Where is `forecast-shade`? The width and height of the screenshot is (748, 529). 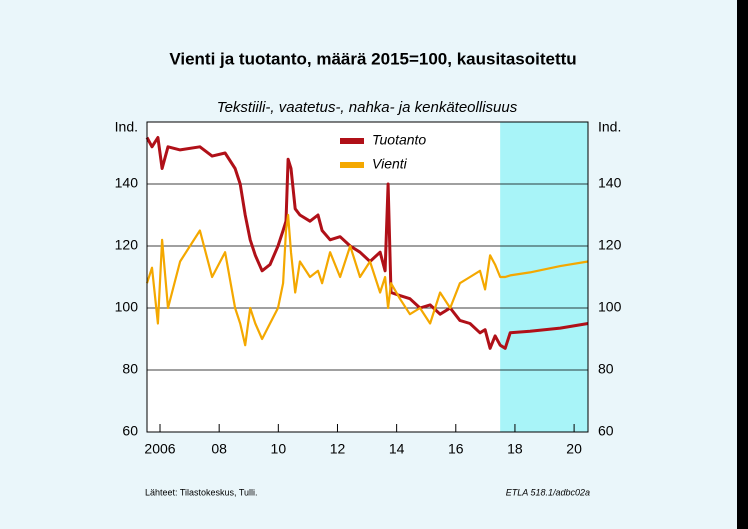
forecast-shade is located at coordinates (544, 277).